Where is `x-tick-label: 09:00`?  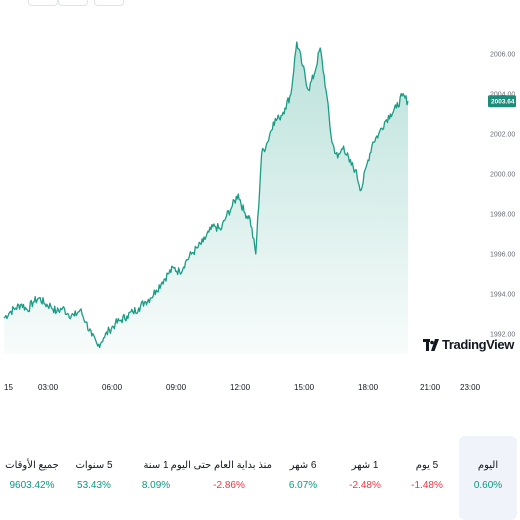
x-tick-label: 09:00 is located at coordinates (176, 387).